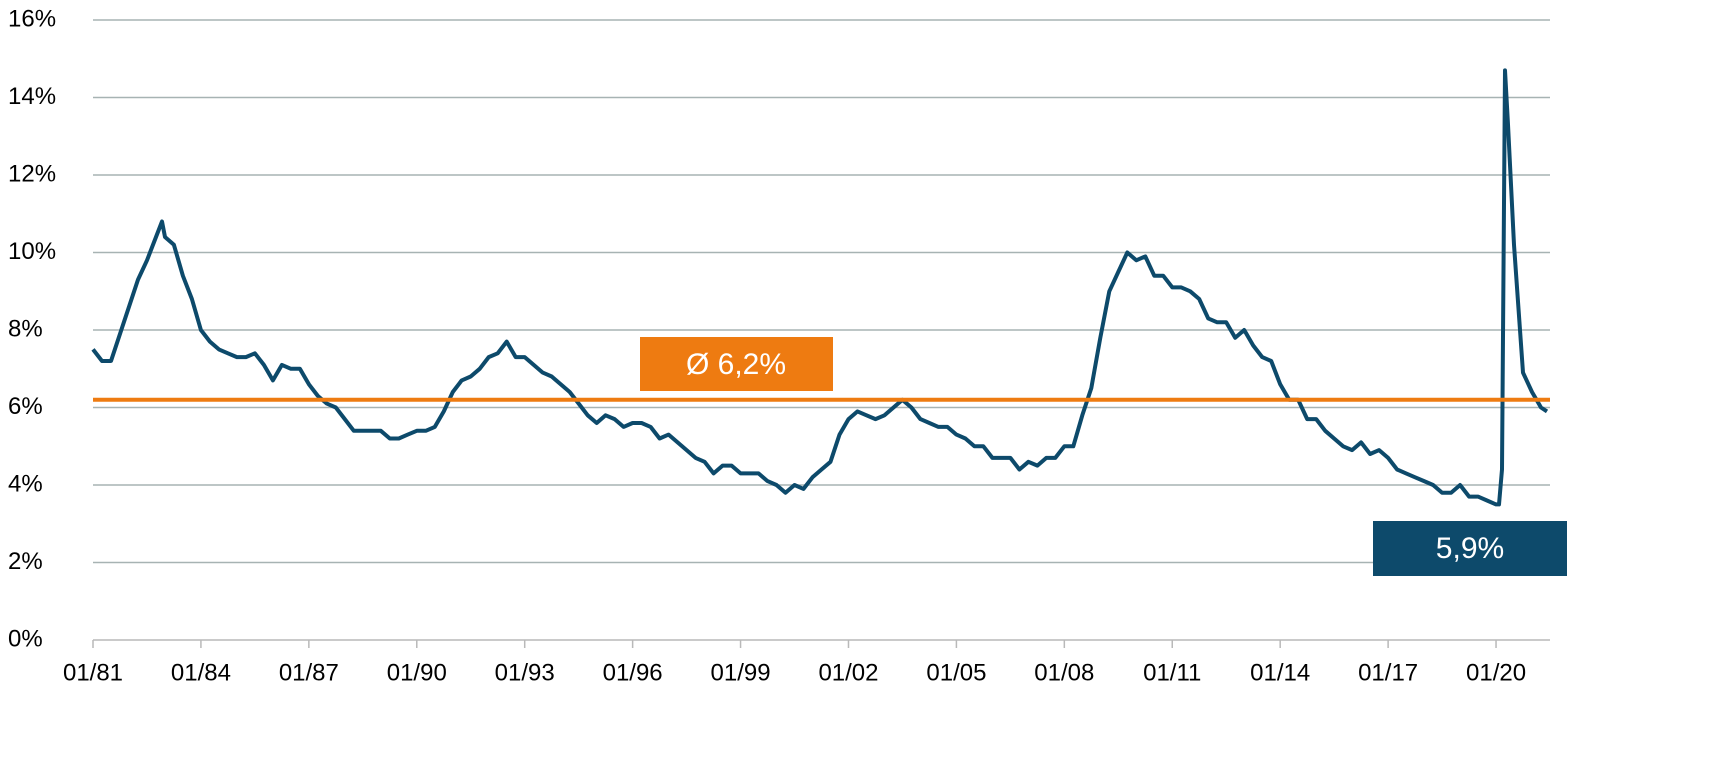 The width and height of the screenshot is (1718, 759). Describe the element at coordinates (956, 672) in the screenshot. I see `x-tick-label: 01/05` at that location.